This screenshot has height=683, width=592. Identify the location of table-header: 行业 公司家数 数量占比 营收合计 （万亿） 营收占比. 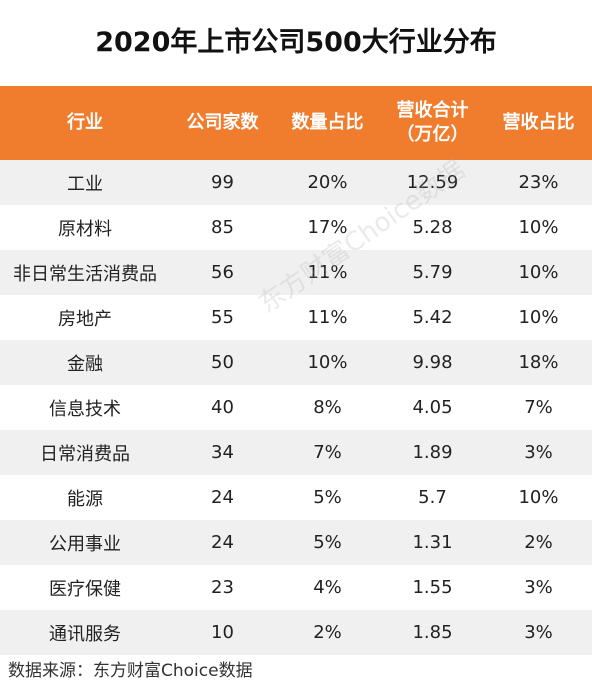
(296, 123).